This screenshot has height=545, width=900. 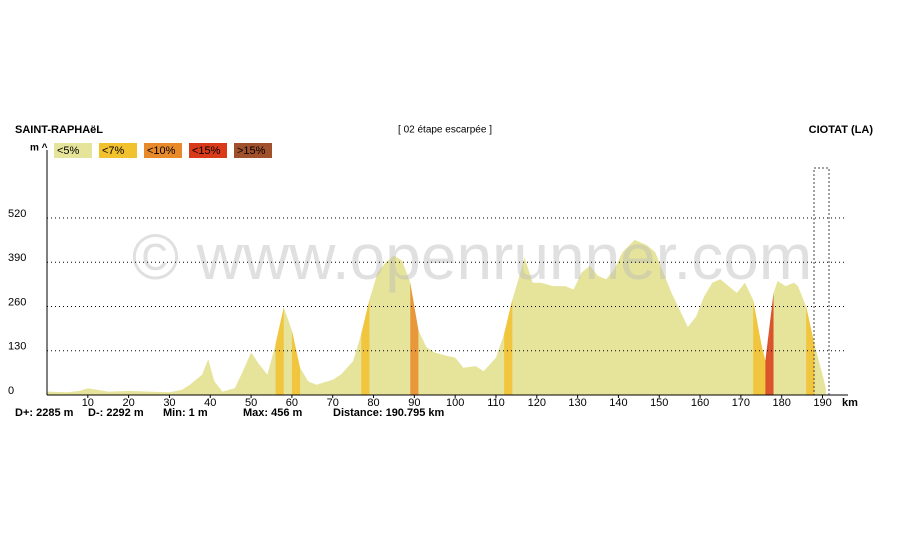 I want to click on x-tick-label: 20, so click(x=129, y=403).